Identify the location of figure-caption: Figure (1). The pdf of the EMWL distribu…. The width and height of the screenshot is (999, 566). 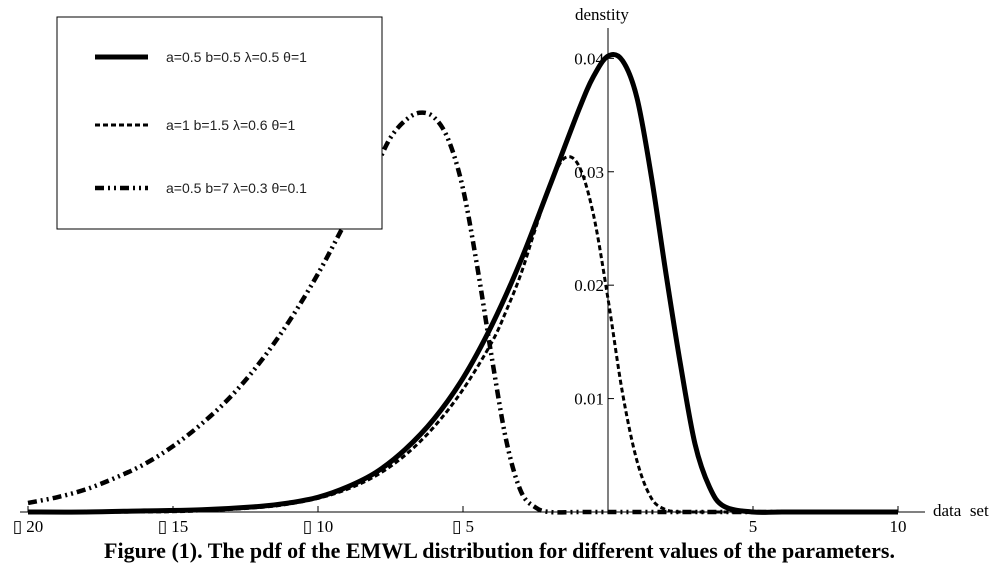
(499, 550).